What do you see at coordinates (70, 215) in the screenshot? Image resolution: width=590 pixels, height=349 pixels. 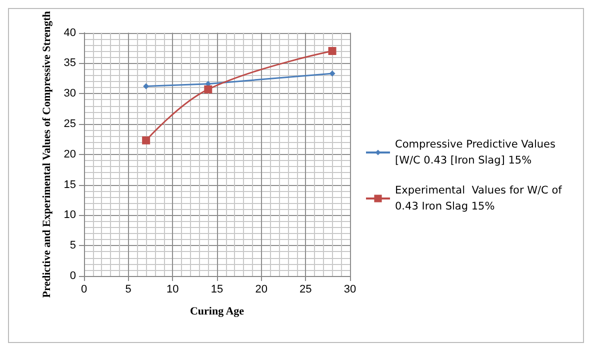 I see `y-tick-label: 10` at bounding box center [70, 215].